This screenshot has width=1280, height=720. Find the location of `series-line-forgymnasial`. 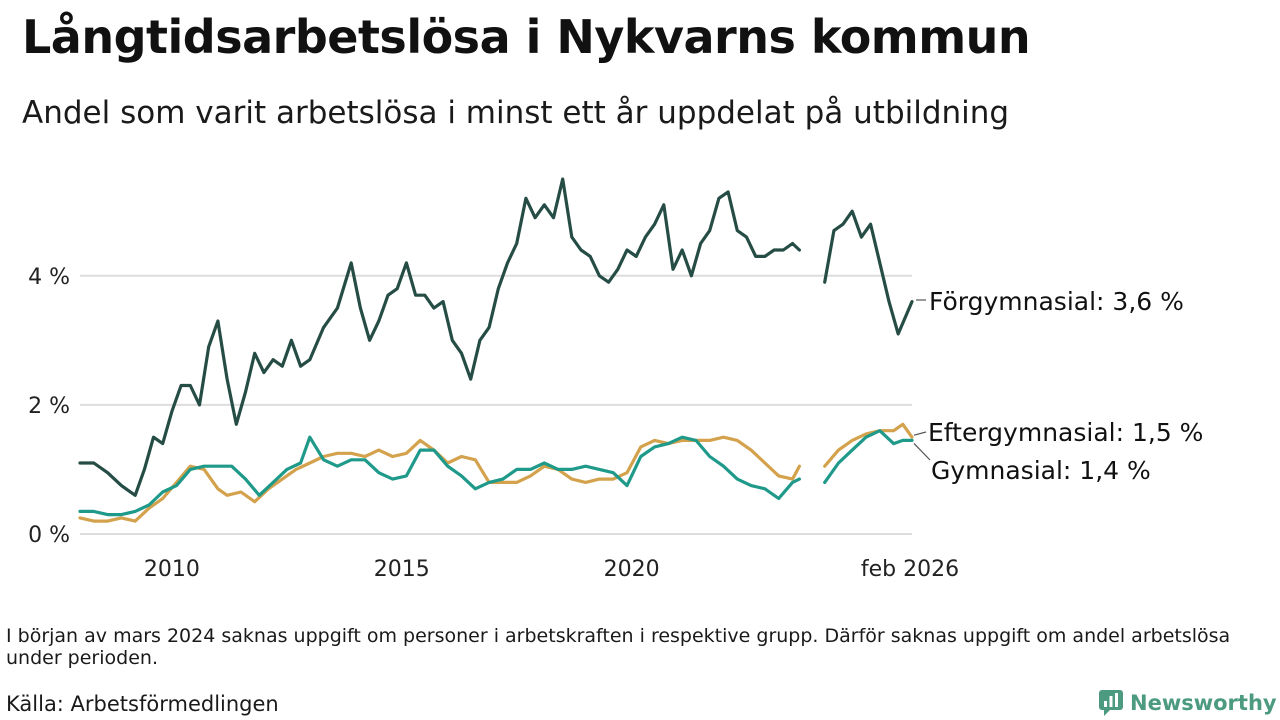

series-line-forgymnasial is located at coordinates (868, 272).